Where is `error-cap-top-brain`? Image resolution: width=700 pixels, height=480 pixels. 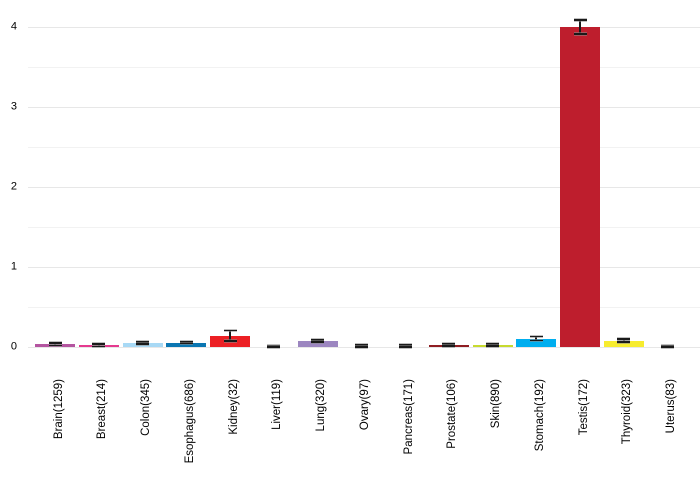
error-cap-top-brain is located at coordinates (55, 343).